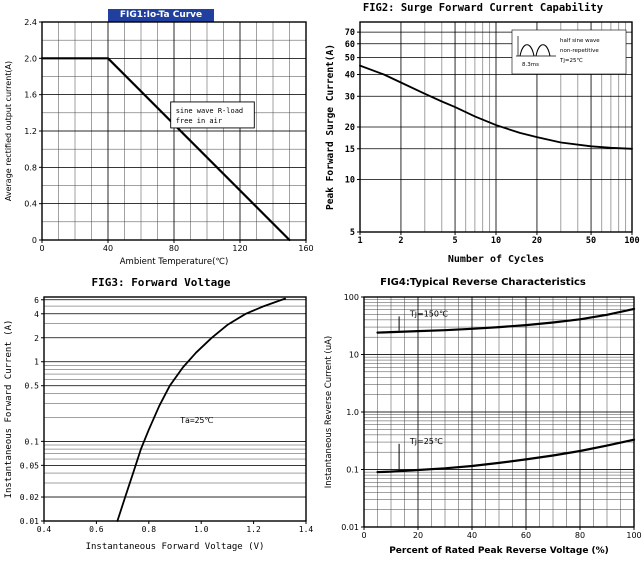 The height and width of the screenshot is (561, 644). Describe the element at coordinates (530, 65) in the screenshot. I see `svg-text: 8.3ms` at that location.